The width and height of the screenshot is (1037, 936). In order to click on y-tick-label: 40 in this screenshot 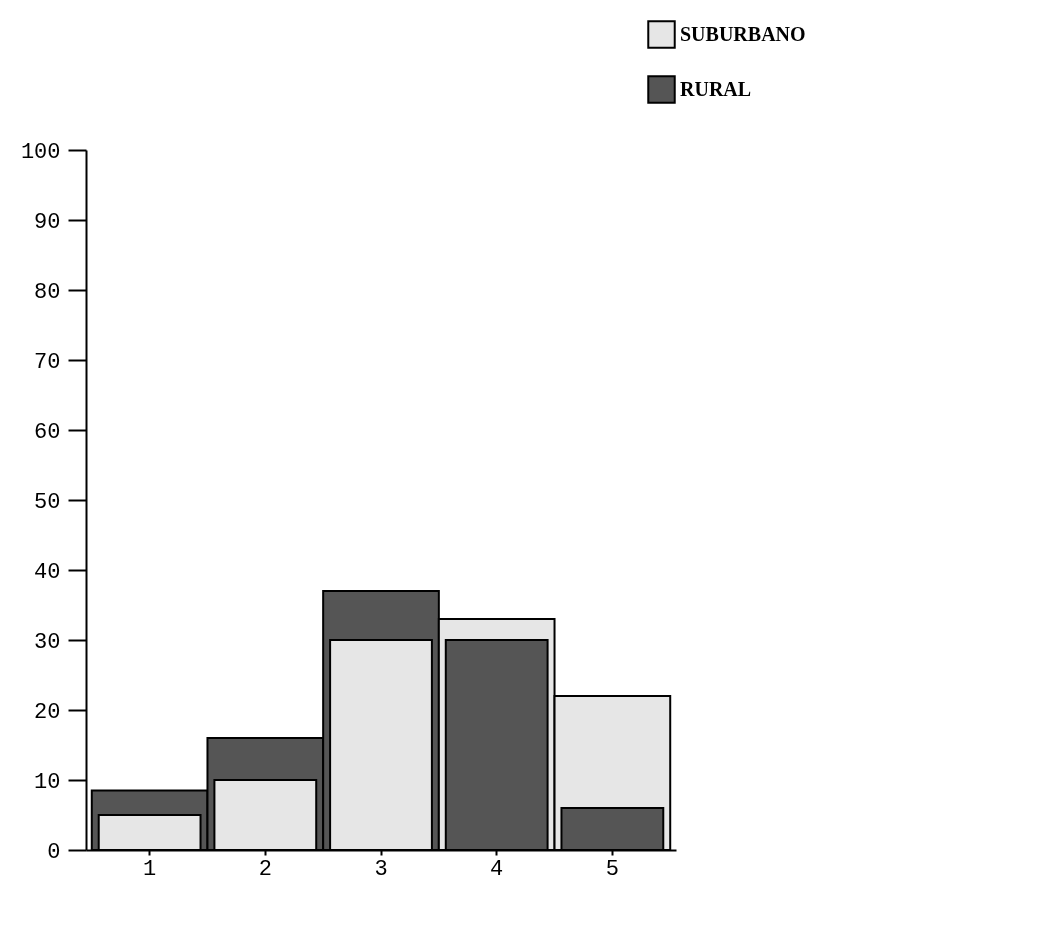, I will do `click(47, 572)`.